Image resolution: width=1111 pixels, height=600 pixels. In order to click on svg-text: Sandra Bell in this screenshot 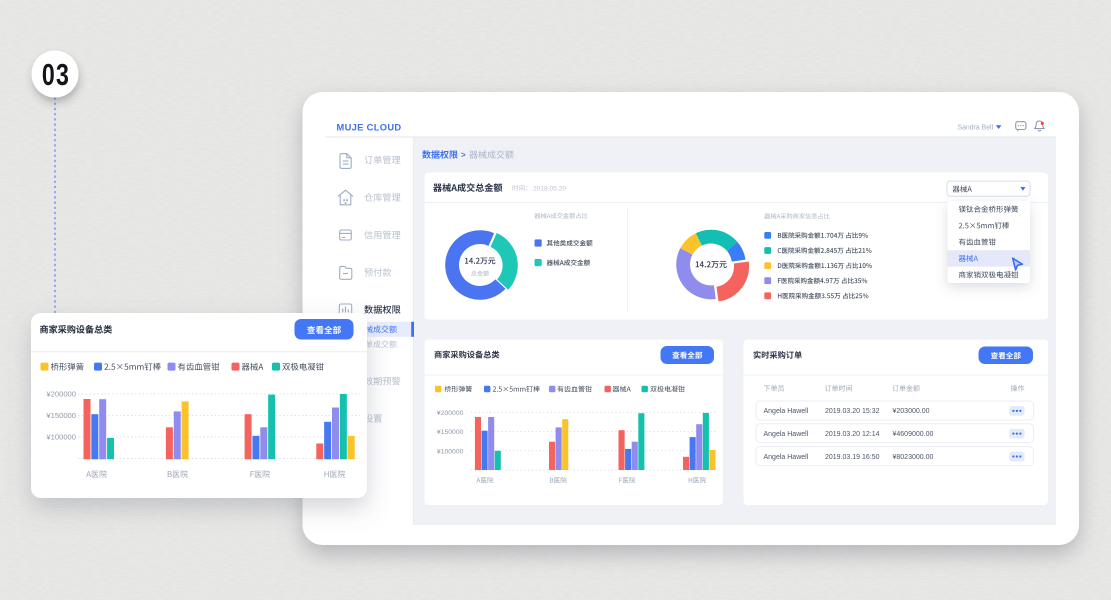, I will do `click(976, 127)`.